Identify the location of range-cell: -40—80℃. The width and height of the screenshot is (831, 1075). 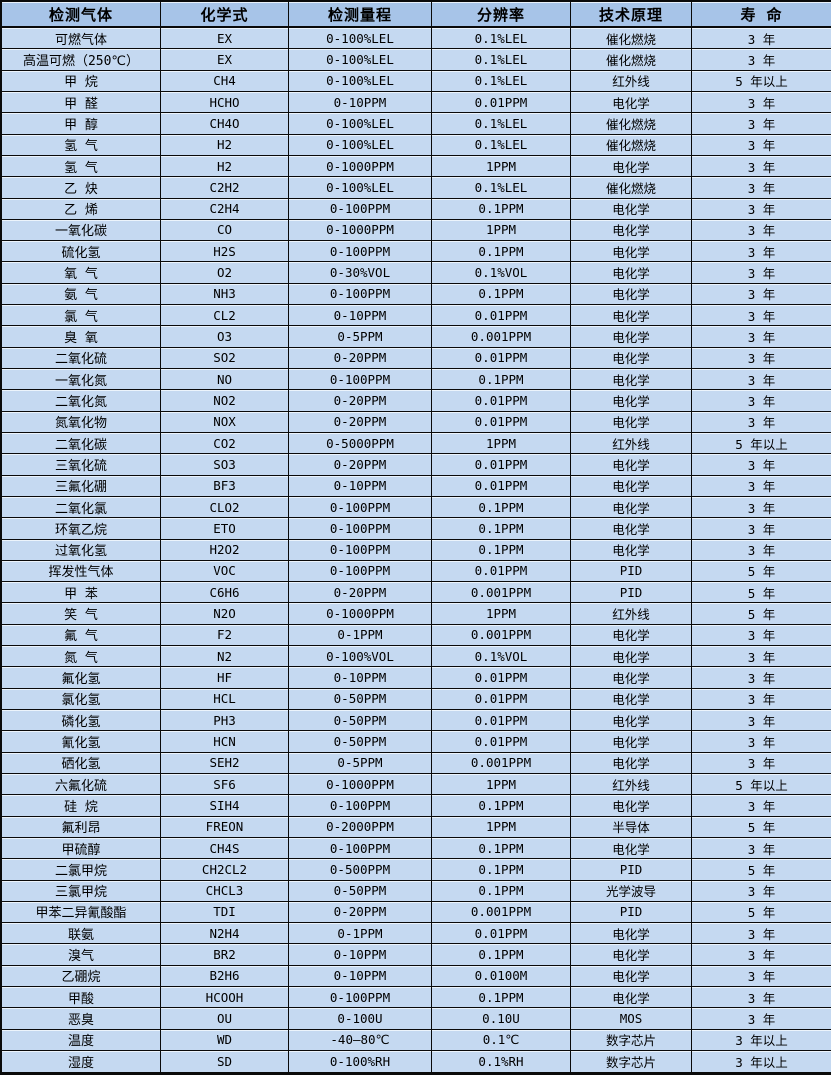
(360, 1040).